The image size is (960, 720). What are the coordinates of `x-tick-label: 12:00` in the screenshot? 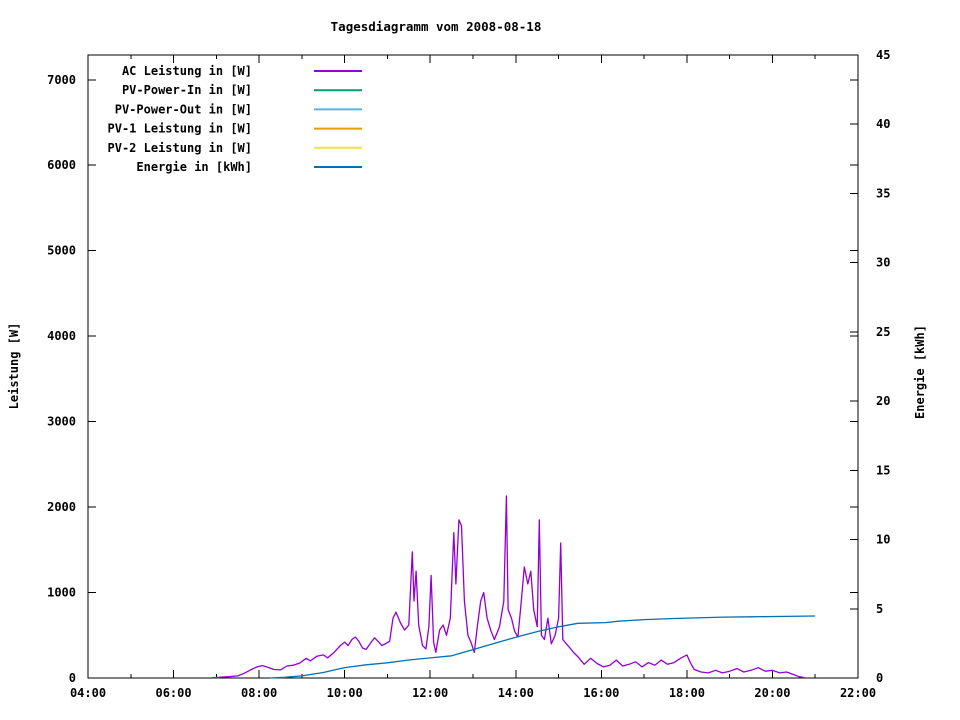 It's located at (430, 693).